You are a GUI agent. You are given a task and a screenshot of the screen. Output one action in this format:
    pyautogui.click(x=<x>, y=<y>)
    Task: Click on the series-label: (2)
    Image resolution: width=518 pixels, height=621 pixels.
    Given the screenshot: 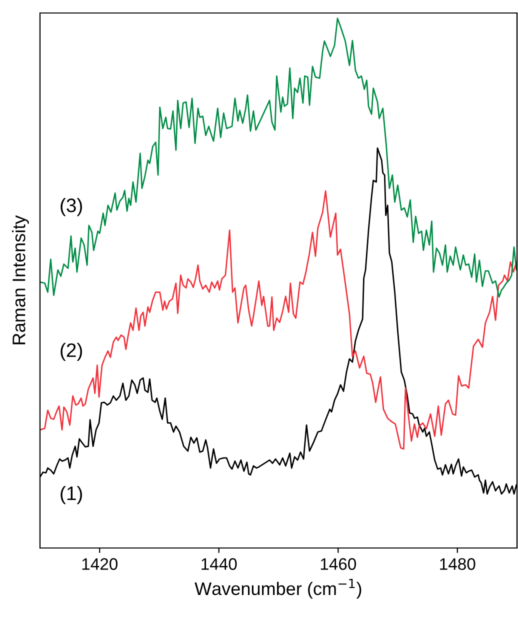 What is the action you would take?
    pyautogui.click(x=71, y=351)
    